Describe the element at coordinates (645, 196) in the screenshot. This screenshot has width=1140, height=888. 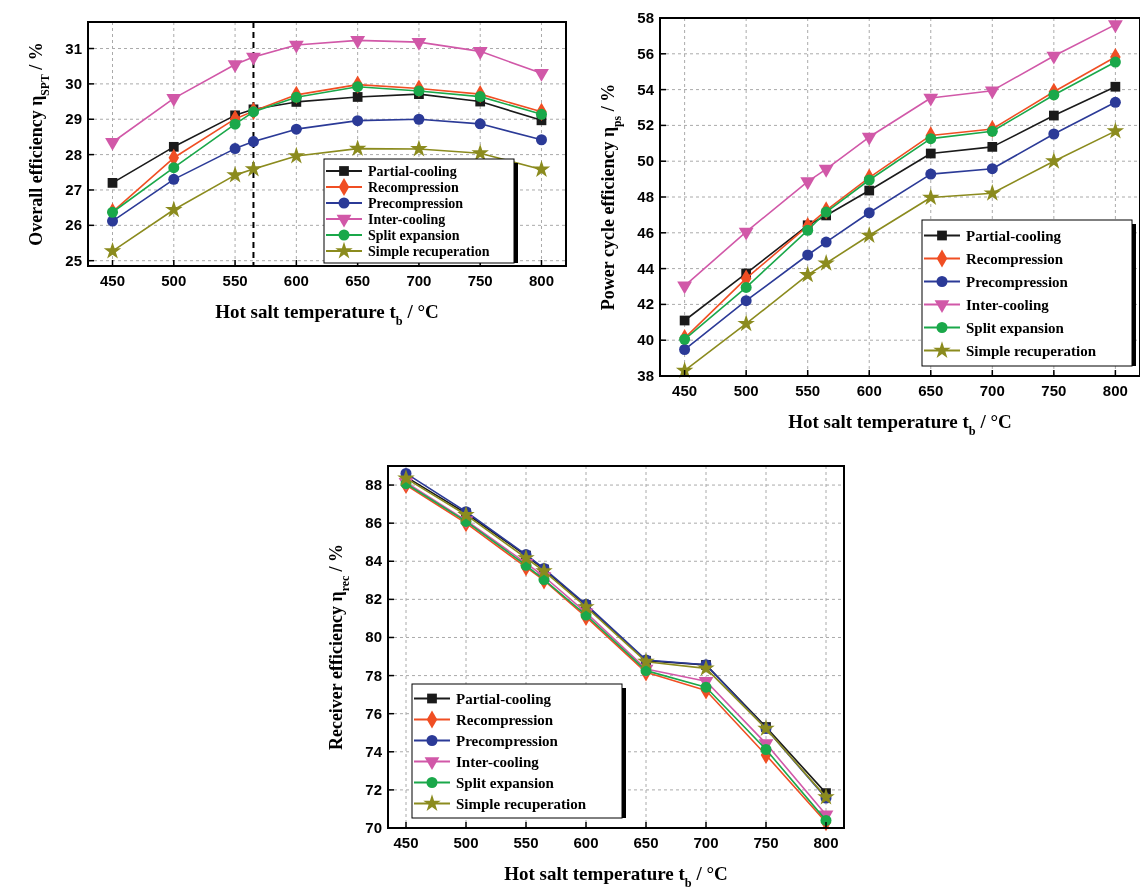
I see `y-tick-label: 48` at that location.